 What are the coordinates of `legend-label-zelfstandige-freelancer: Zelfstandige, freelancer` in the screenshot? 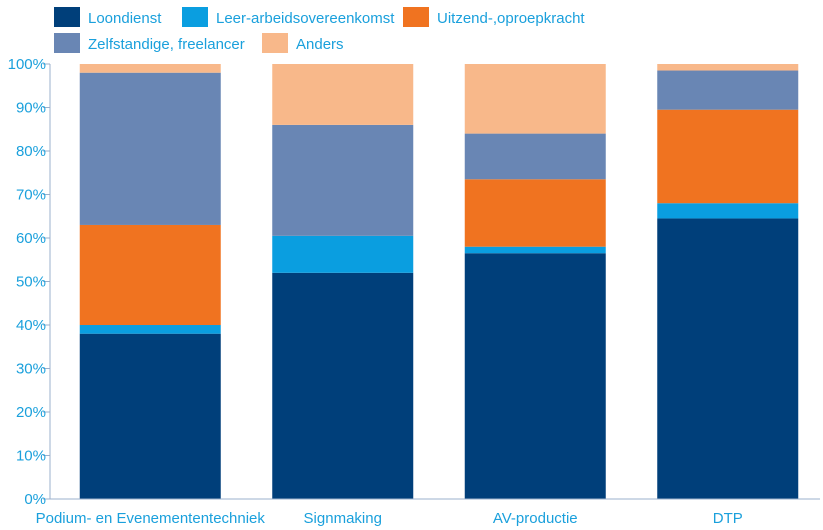 It's located at (166, 44).